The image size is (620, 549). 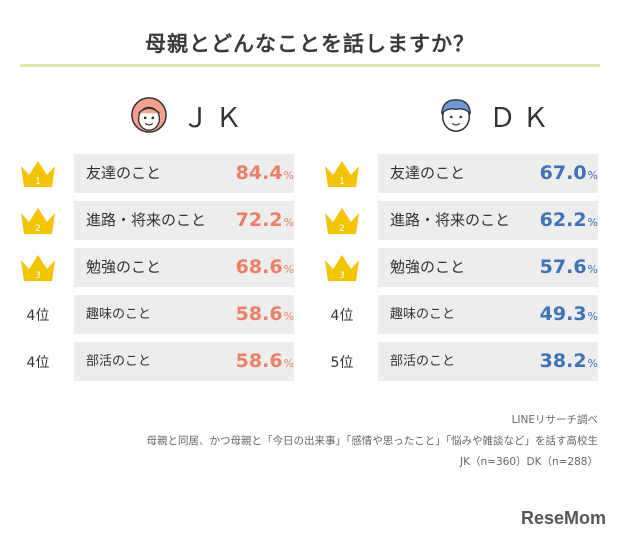 I want to click on rank-label: 5位, so click(x=342, y=362).